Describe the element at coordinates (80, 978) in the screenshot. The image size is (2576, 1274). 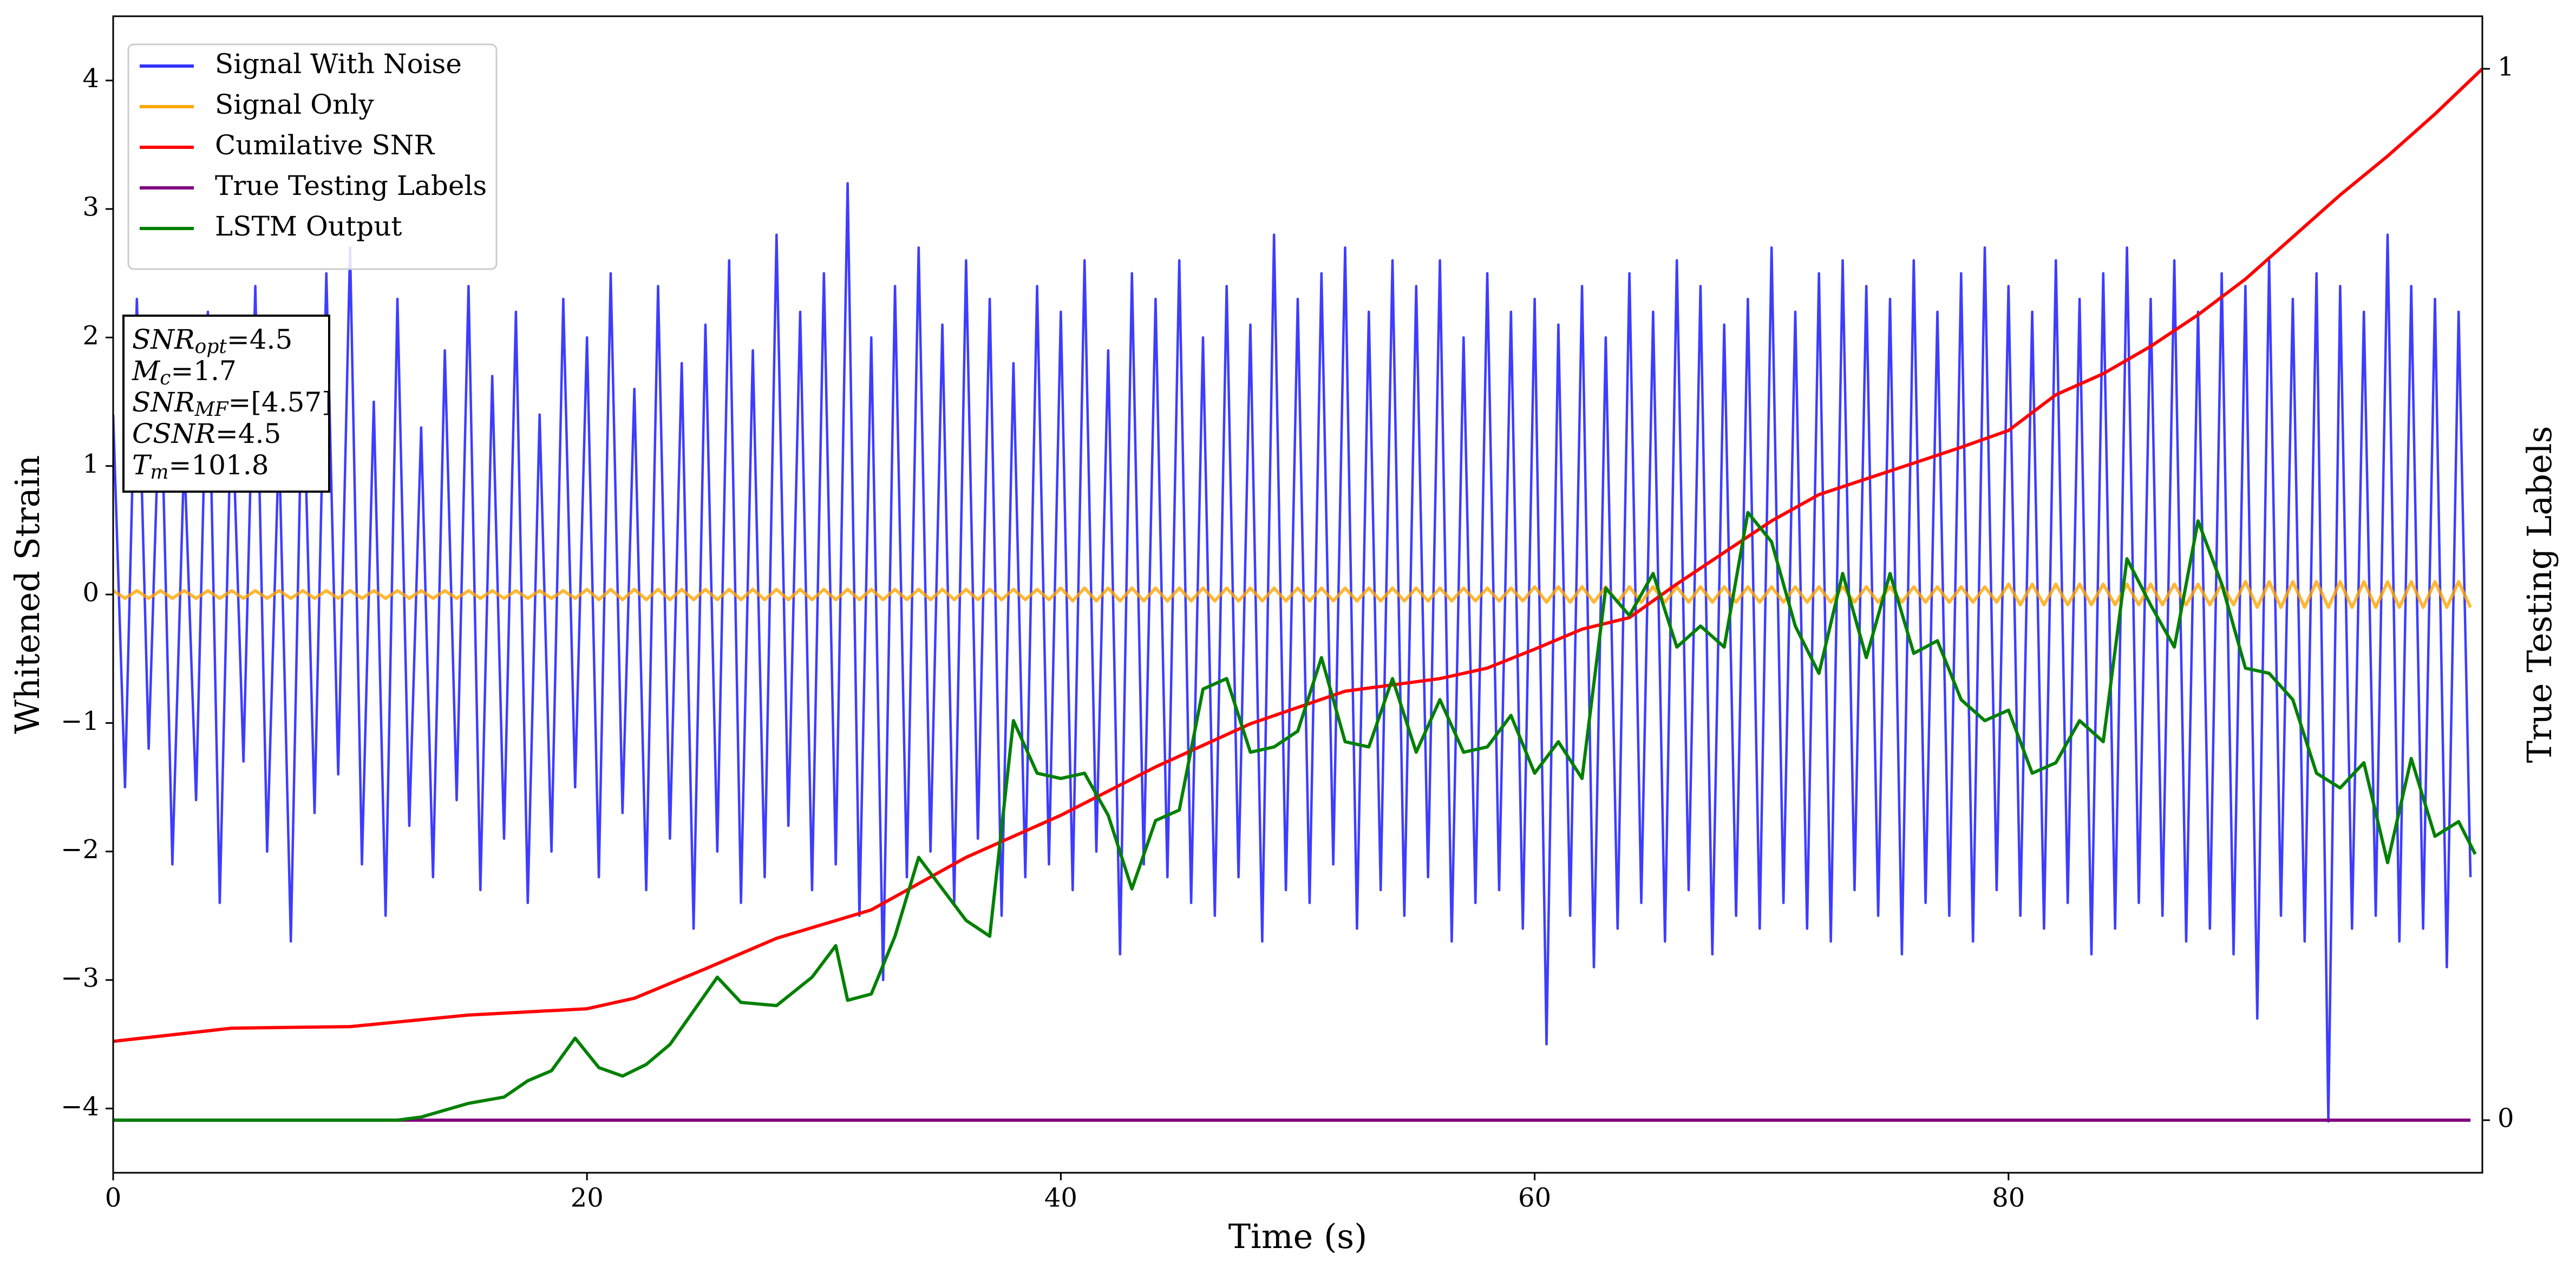
I see `y-tick-label: −3` at that location.